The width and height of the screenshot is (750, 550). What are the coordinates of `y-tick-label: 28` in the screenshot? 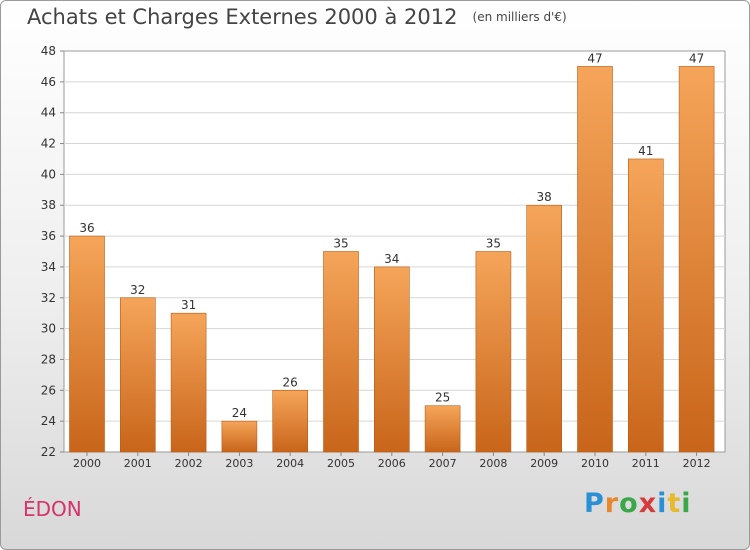 It's located at (48, 359).